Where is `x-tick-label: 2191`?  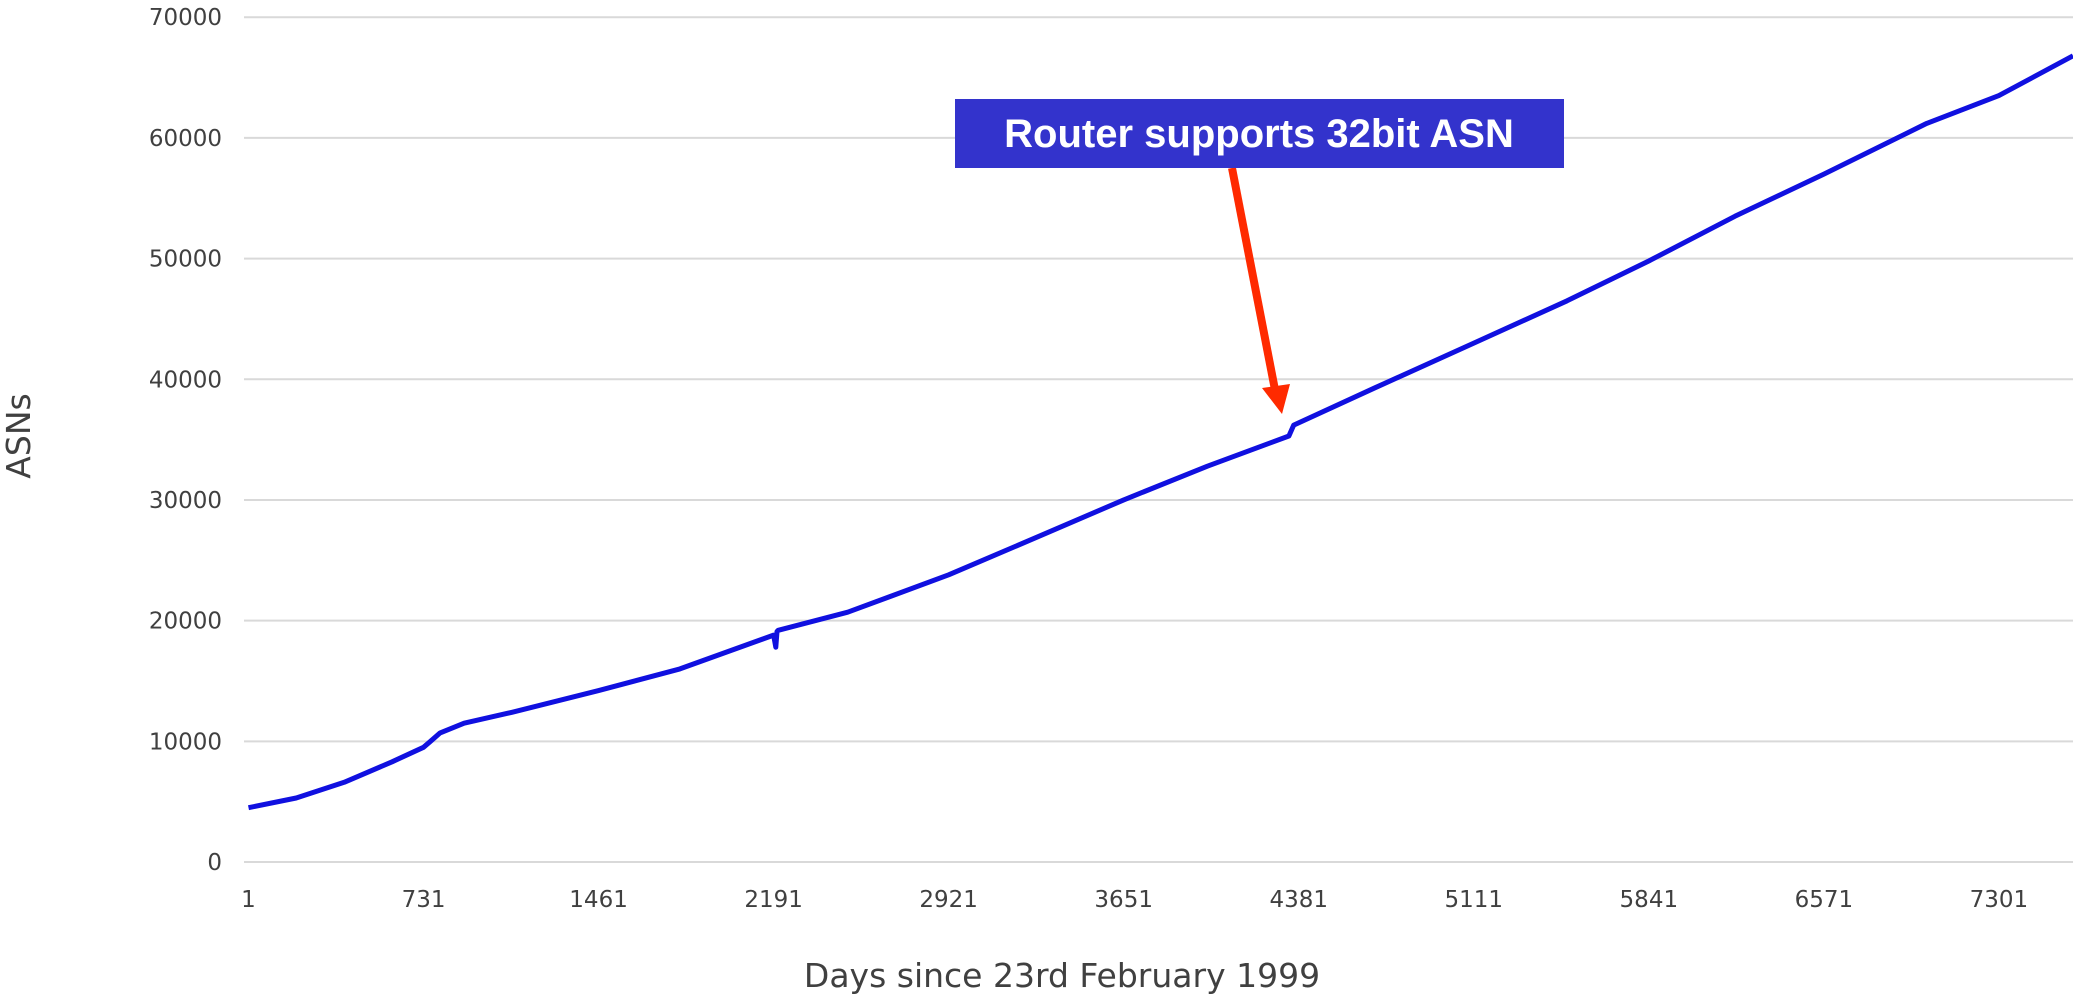
x-tick-label: 2191 is located at coordinates (773, 900).